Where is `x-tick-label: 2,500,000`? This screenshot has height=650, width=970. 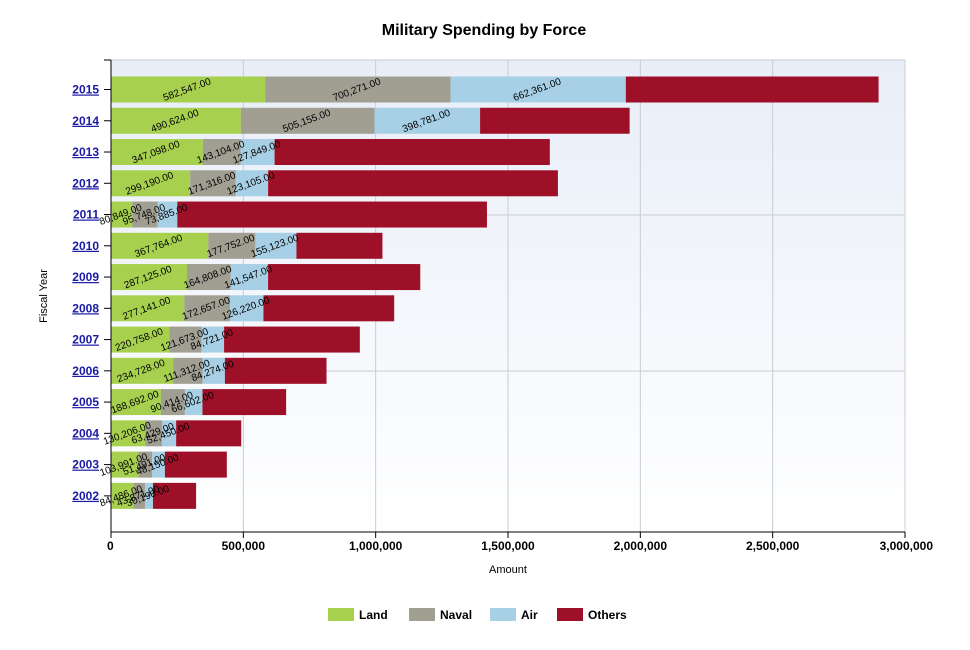
x-tick-label: 2,500,000 is located at coordinates (773, 546).